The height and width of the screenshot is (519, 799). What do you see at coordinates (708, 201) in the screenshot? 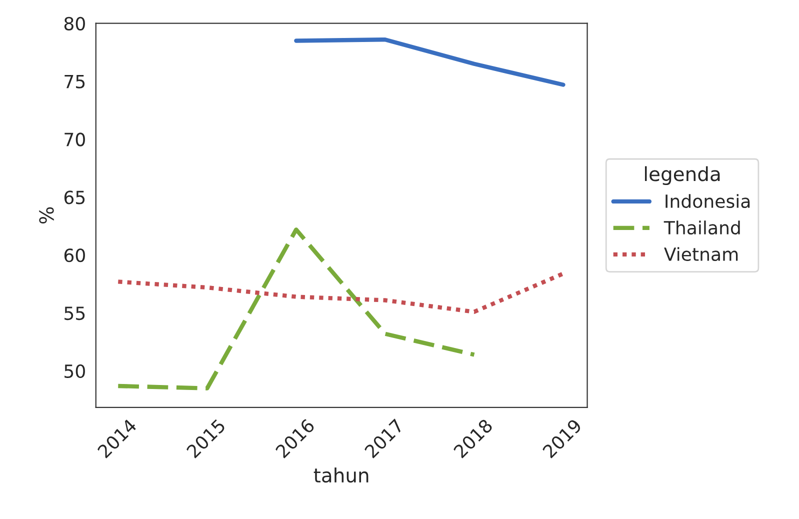
I see `legend-label: Indonesia` at bounding box center [708, 201].